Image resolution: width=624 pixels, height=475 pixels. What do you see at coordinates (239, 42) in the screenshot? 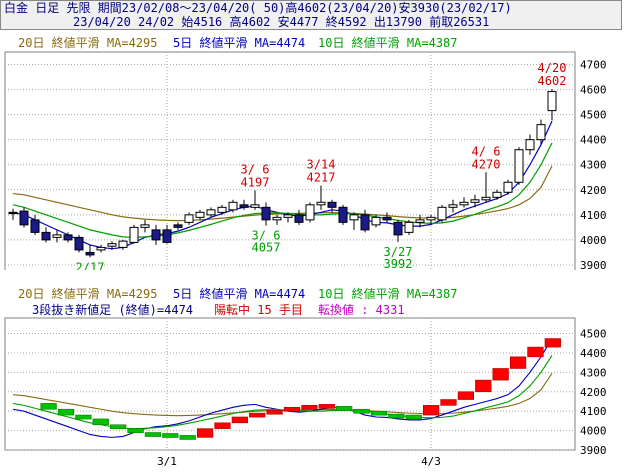
I see `legend-ma5: 5日 終値平滑 MA=4474` at bounding box center [239, 42].